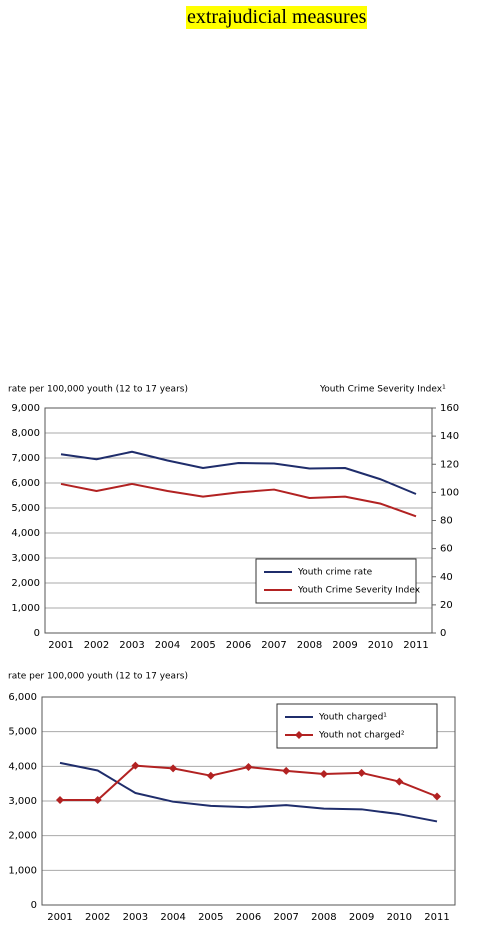 The image size is (480, 934). What do you see at coordinates (25, 458) in the screenshot?
I see `y-tick-label: 7,000` at bounding box center [25, 458].